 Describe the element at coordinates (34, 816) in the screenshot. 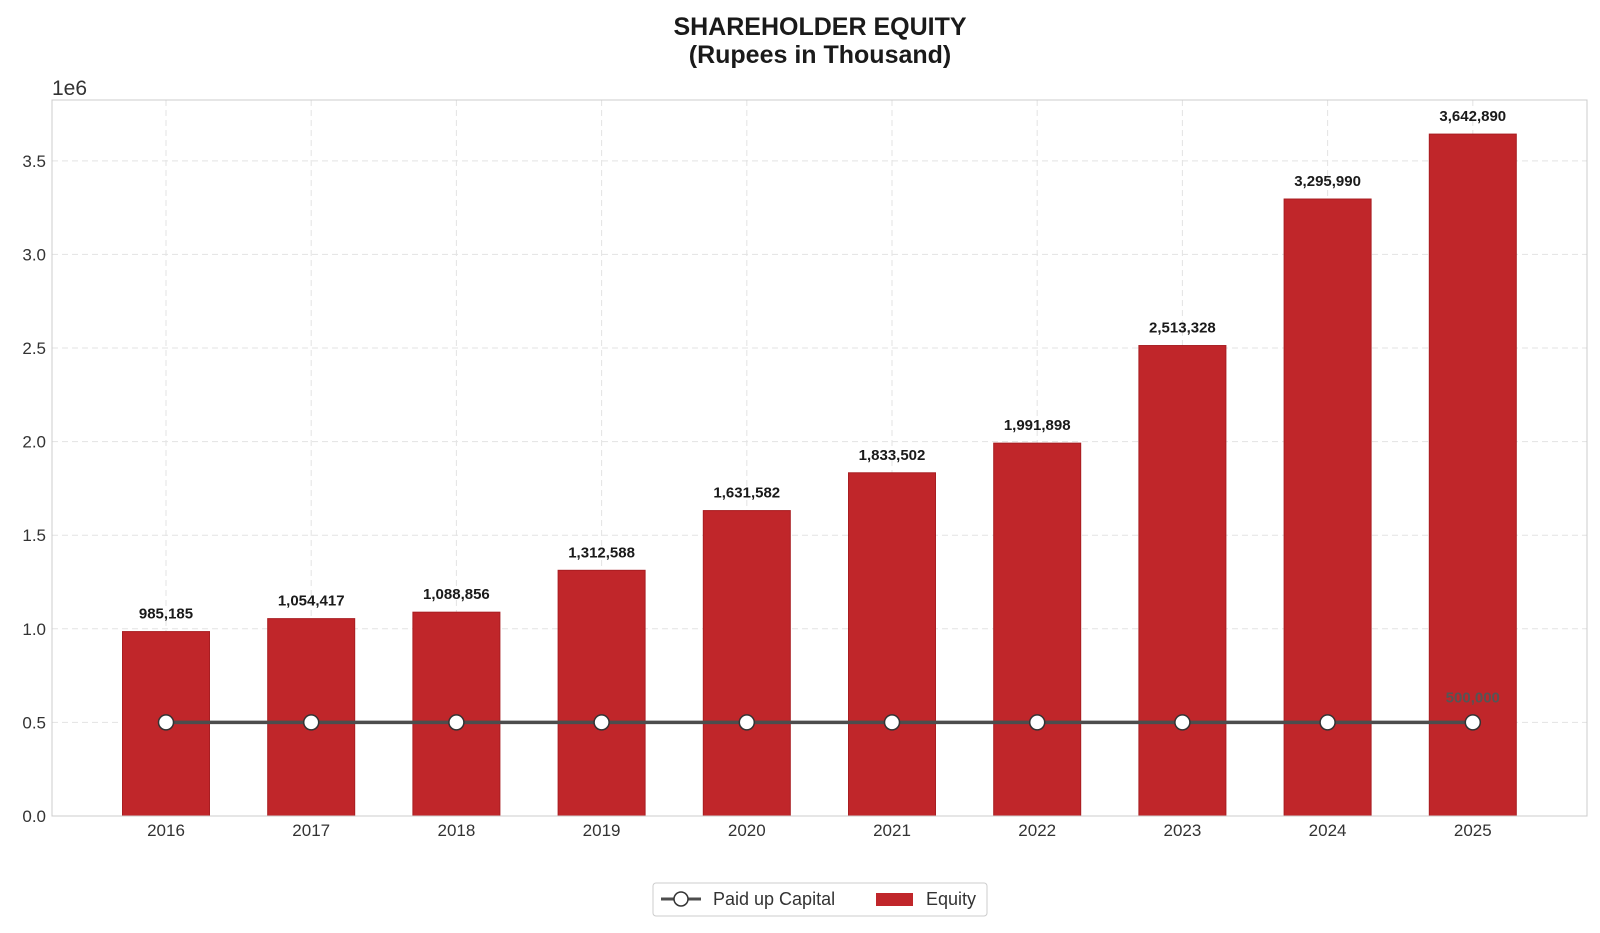

I see `y-tick-label: 0.0` at that location.